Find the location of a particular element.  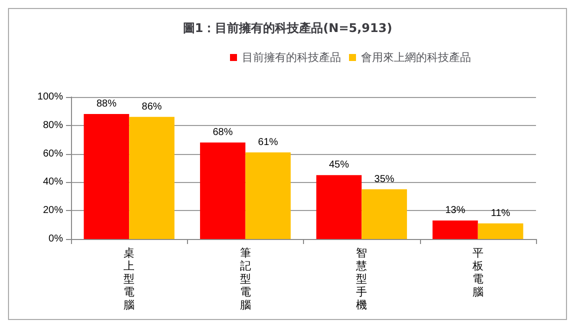

data-label: 11% is located at coordinates (500, 213).